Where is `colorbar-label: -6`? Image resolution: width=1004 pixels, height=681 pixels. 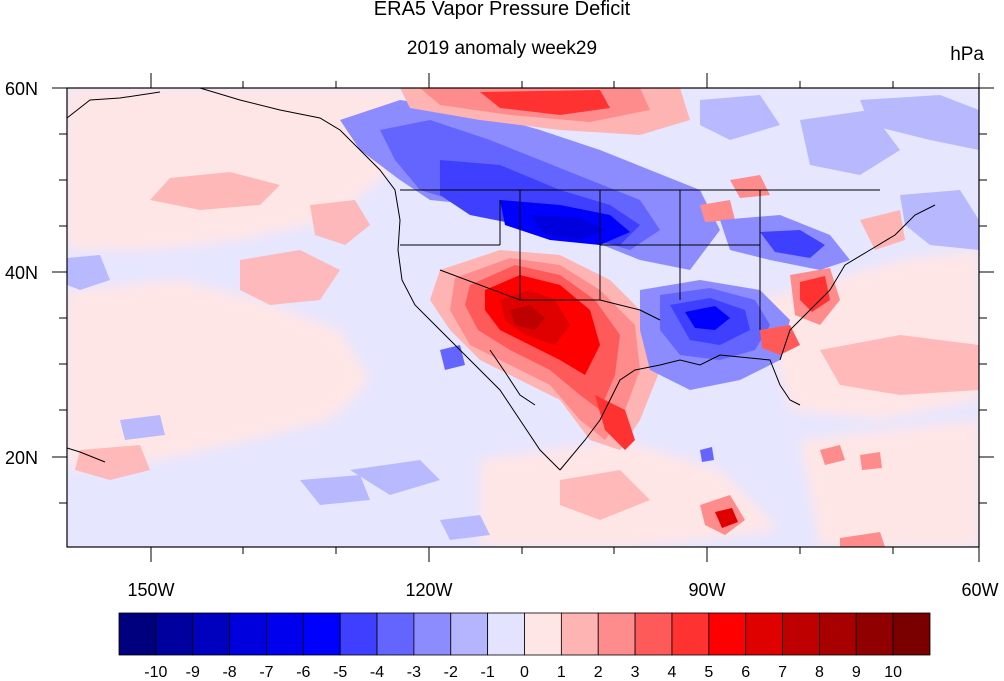
colorbar-label: -6 is located at coordinates (303, 672).